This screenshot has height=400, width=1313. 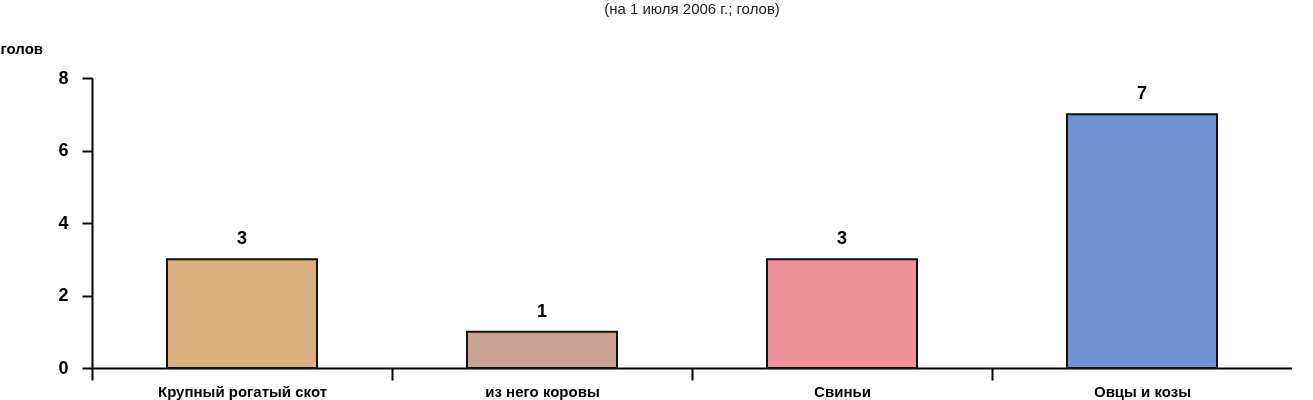 What do you see at coordinates (63, 295) in the screenshot?
I see `y-tick-label: 2` at bounding box center [63, 295].